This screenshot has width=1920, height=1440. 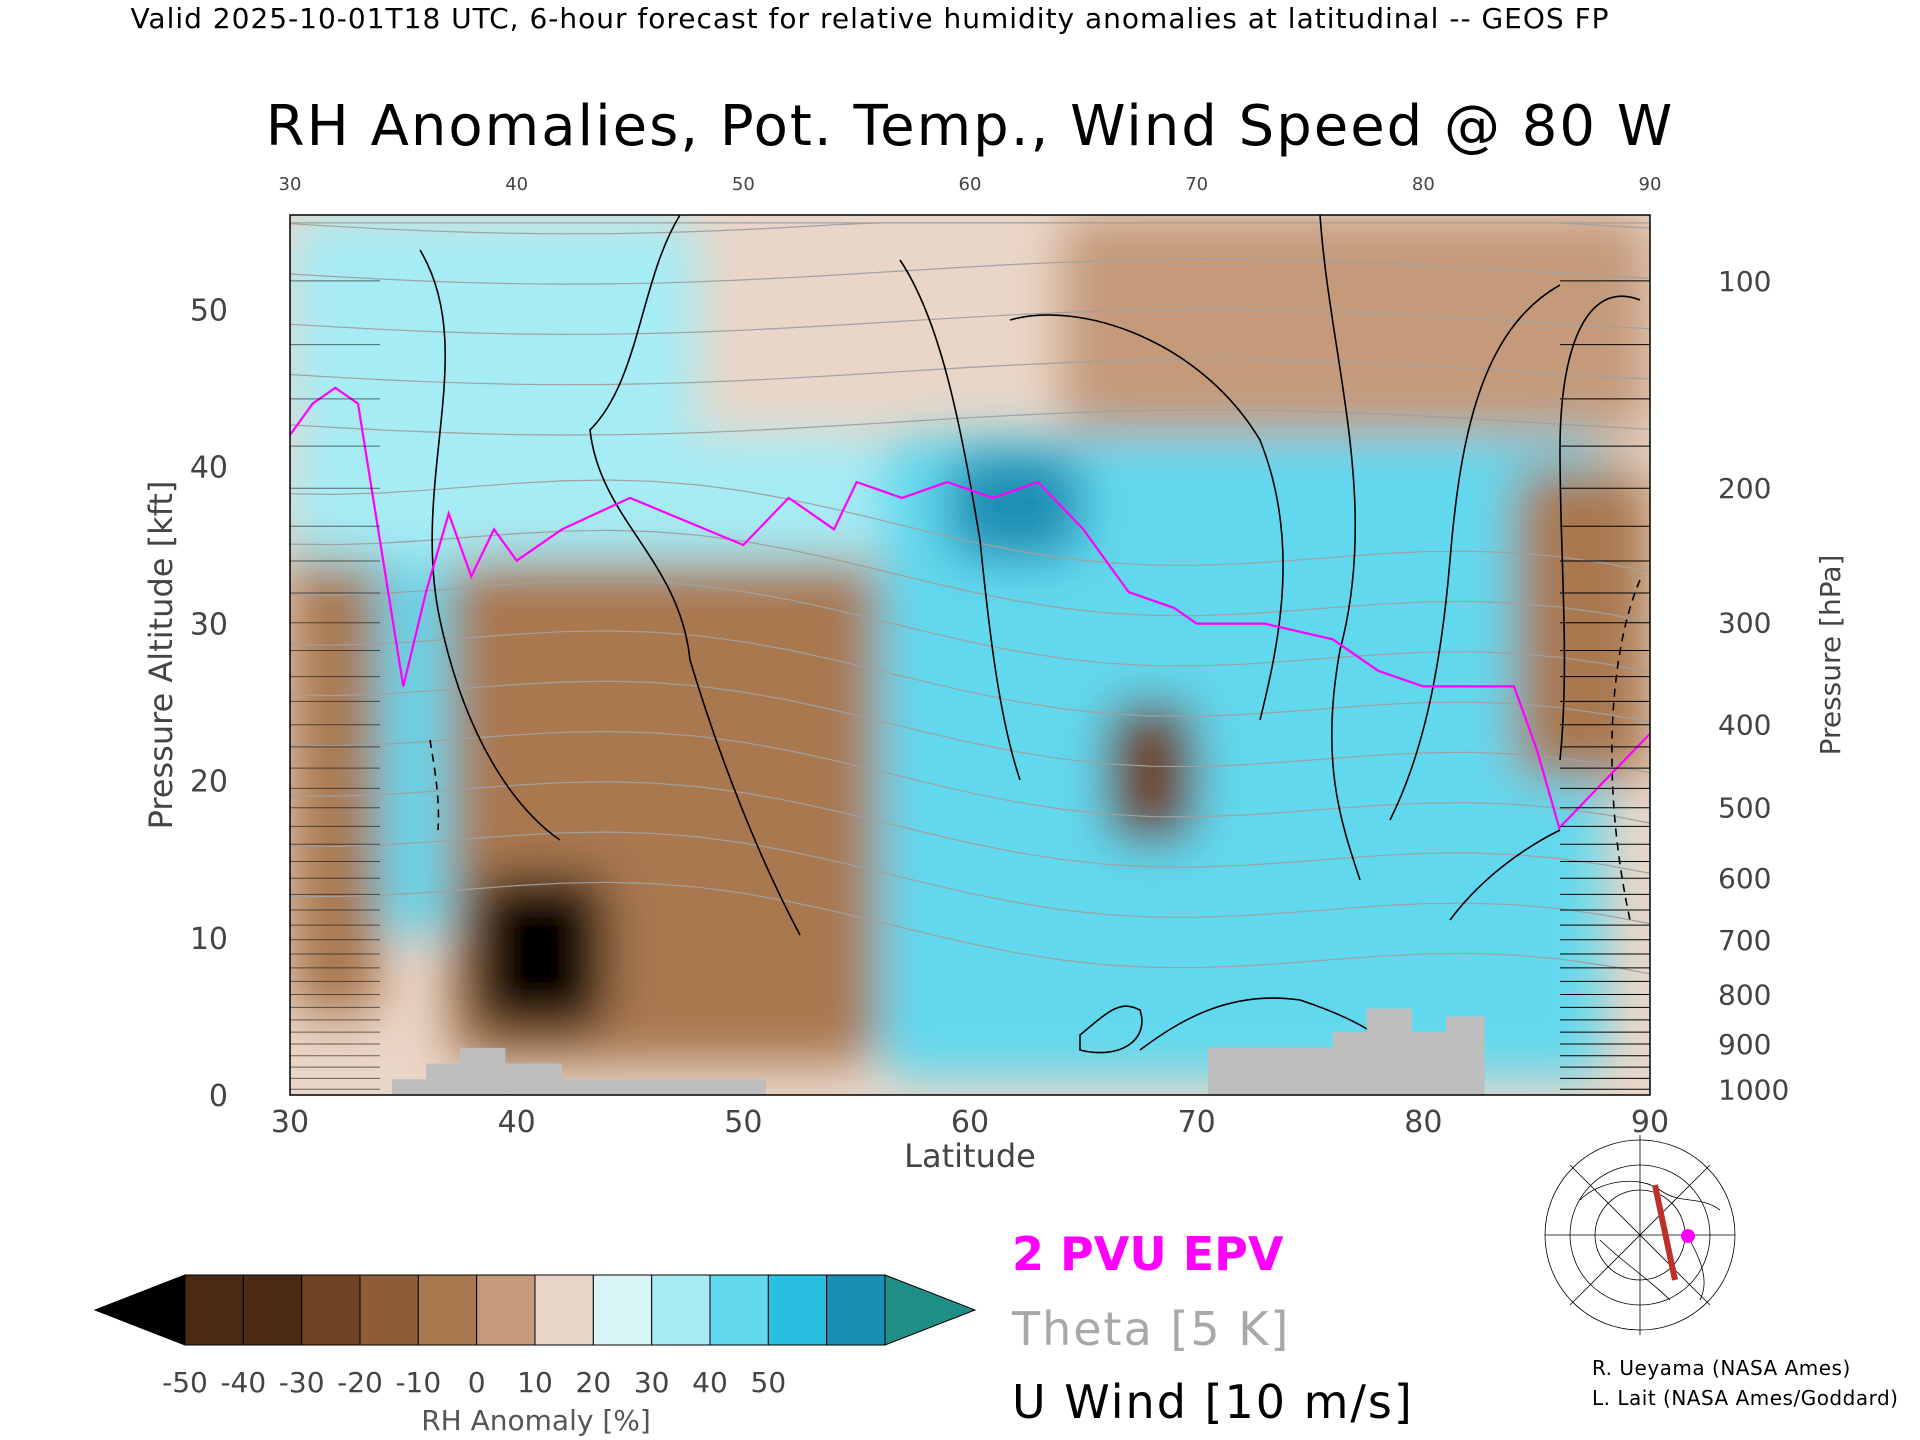 What do you see at coordinates (1423, 184) in the screenshot?
I see `x-top-tick-label: 80` at bounding box center [1423, 184].